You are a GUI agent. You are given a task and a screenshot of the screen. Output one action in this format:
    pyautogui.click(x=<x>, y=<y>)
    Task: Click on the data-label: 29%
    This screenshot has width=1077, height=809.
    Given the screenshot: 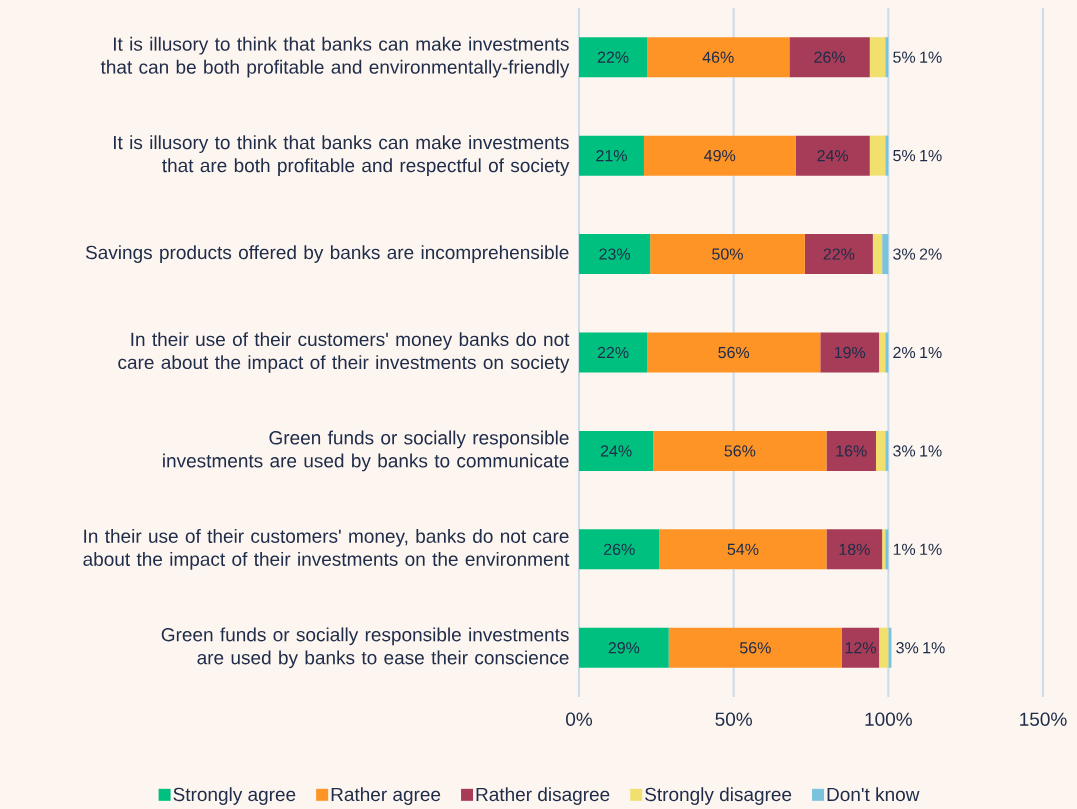 What is the action you would take?
    pyautogui.click(x=624, y=648)
    